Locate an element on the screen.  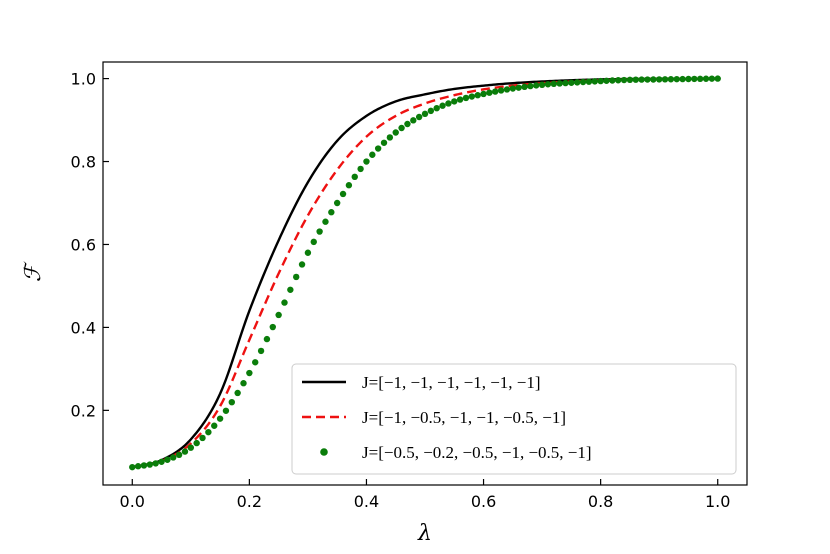
x-tick-label: 0.2 is located at coordinates (249, 501).